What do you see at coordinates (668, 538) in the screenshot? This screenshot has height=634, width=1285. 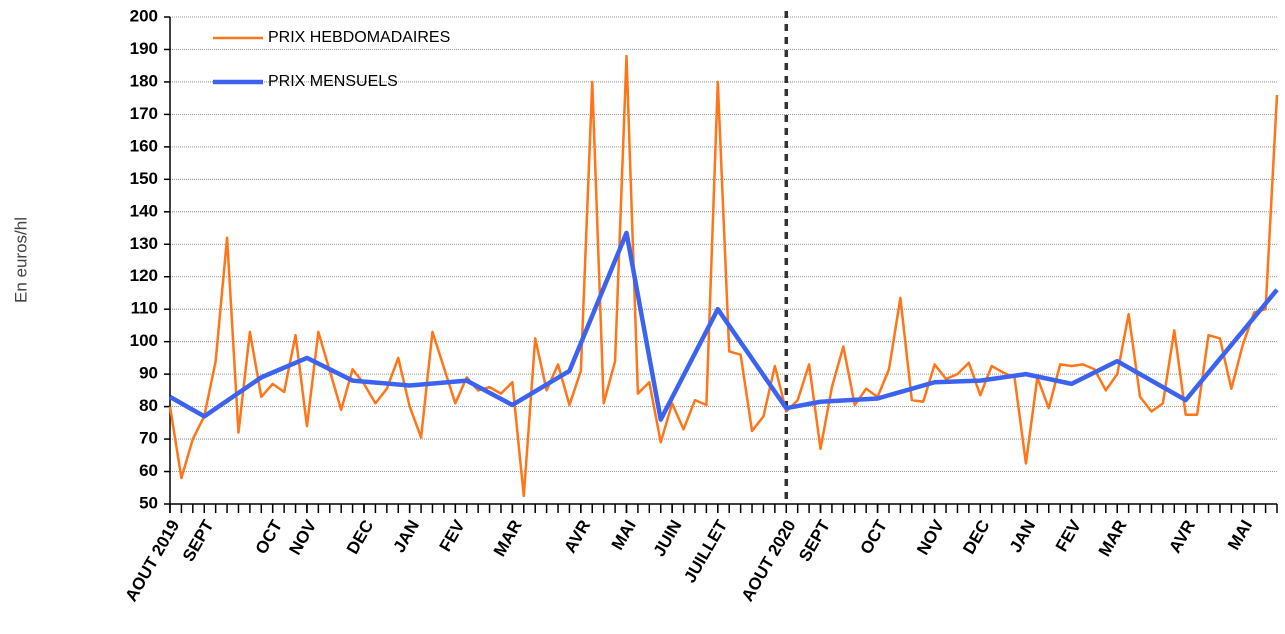 I see `x-tick-label: JUIN` at bounding box center [668, 538].